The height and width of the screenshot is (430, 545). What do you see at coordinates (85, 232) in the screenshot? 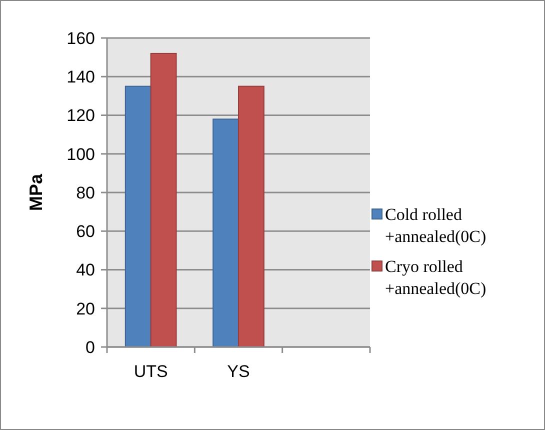
I see `y-tick-label: 60` at bounding box center [85, 232].